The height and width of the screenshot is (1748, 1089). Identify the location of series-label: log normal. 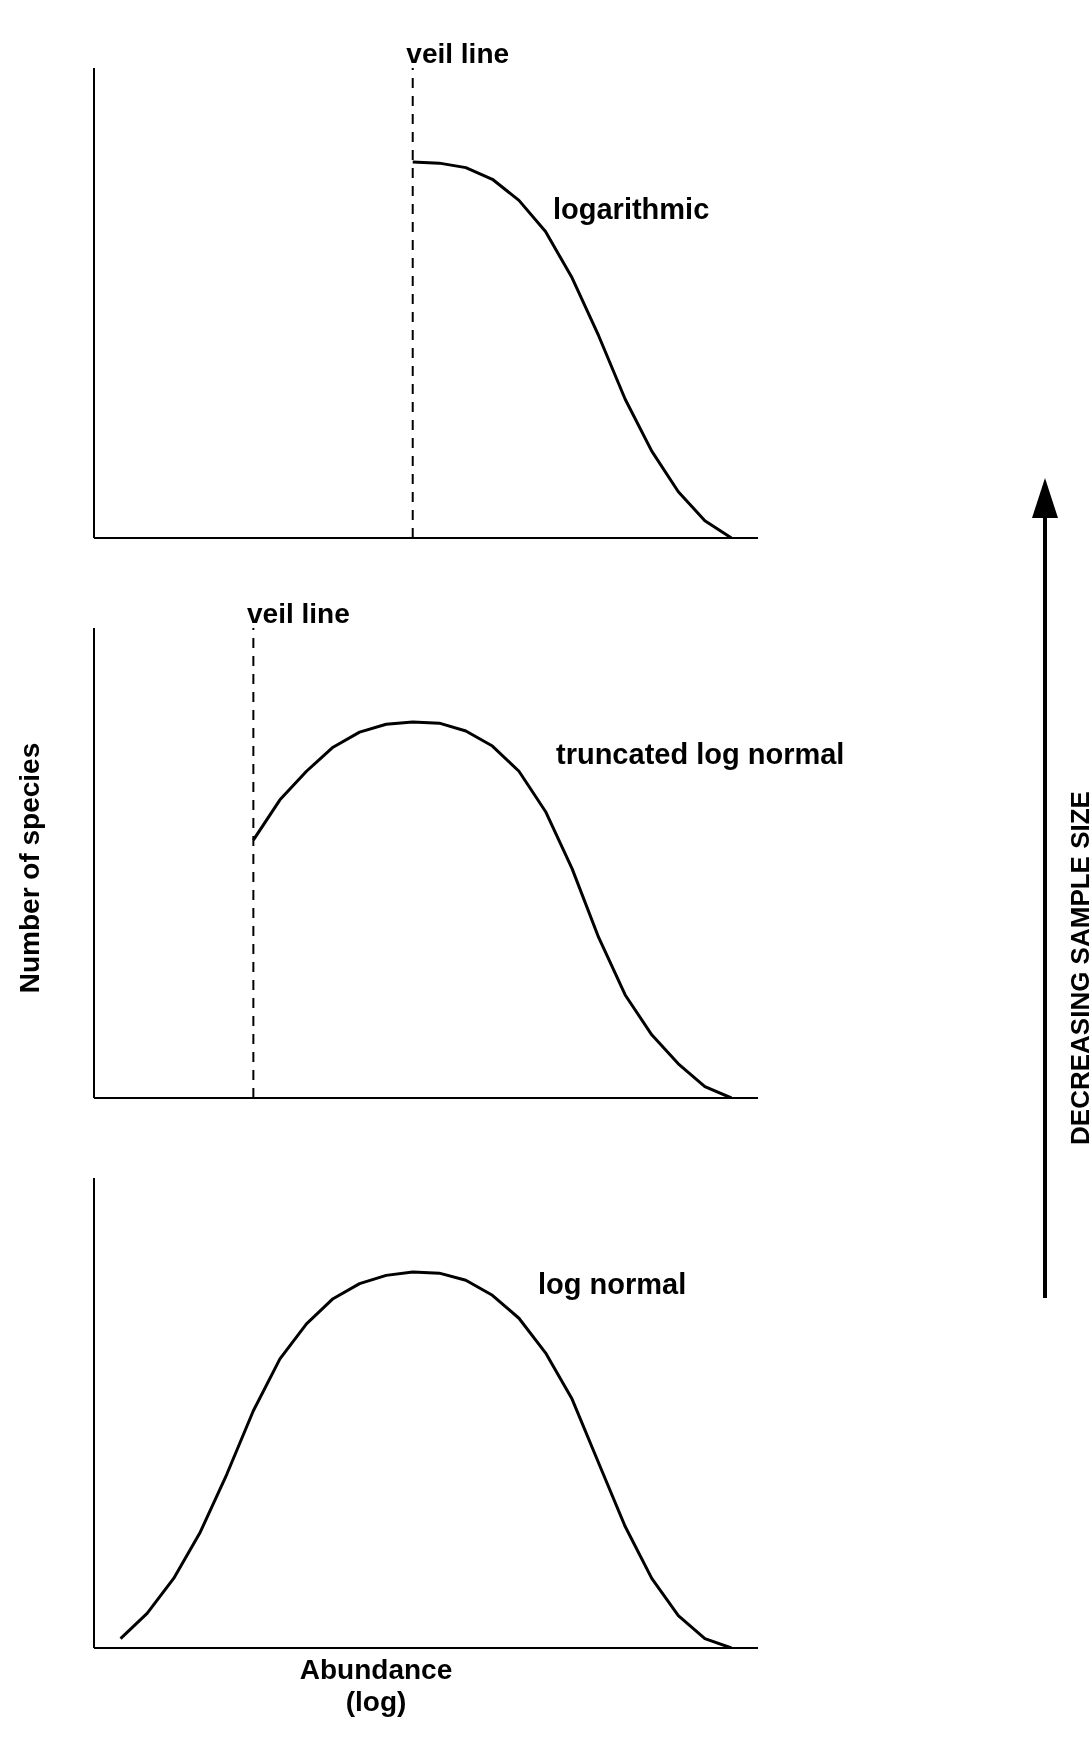
(612, 1284).